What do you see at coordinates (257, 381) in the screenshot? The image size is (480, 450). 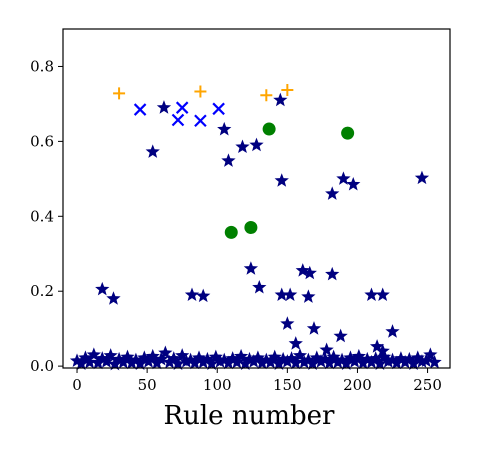 I see `x-axis-ticks: 0 50 100 150 200 250` at bounding box center [257, 381].